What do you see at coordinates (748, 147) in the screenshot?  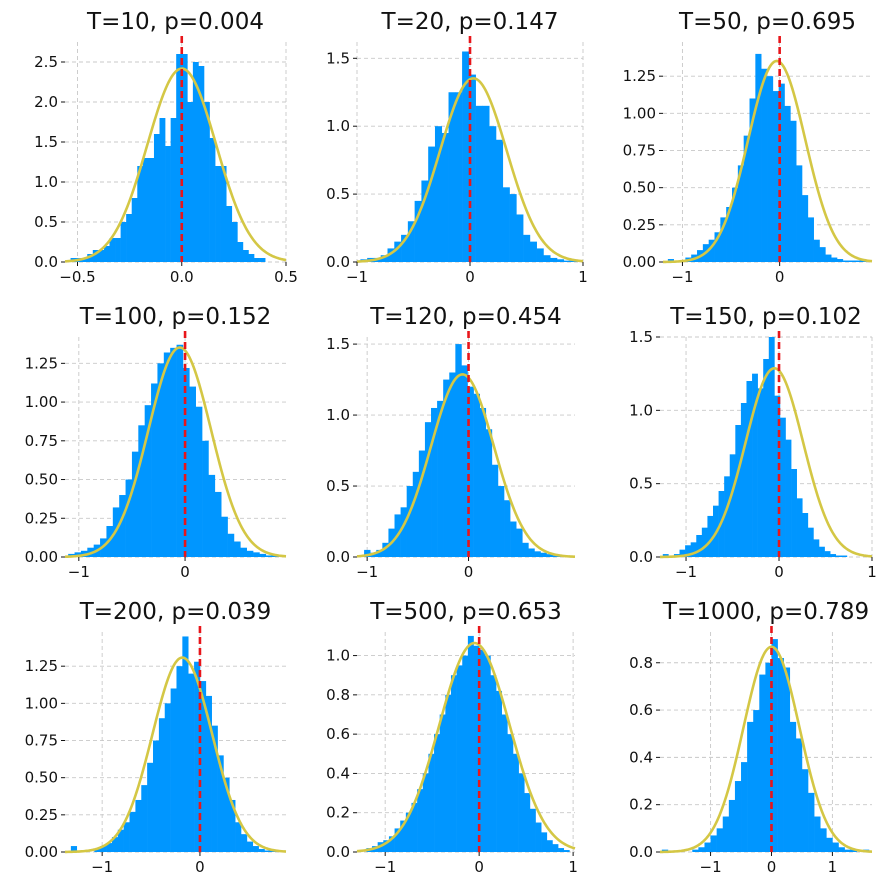 I see `subplot-3: 0.00 0.25 0.50 0.75 1.00 1.25 −1 0 T=50, p=0.695` at bounding box center [748, 147].